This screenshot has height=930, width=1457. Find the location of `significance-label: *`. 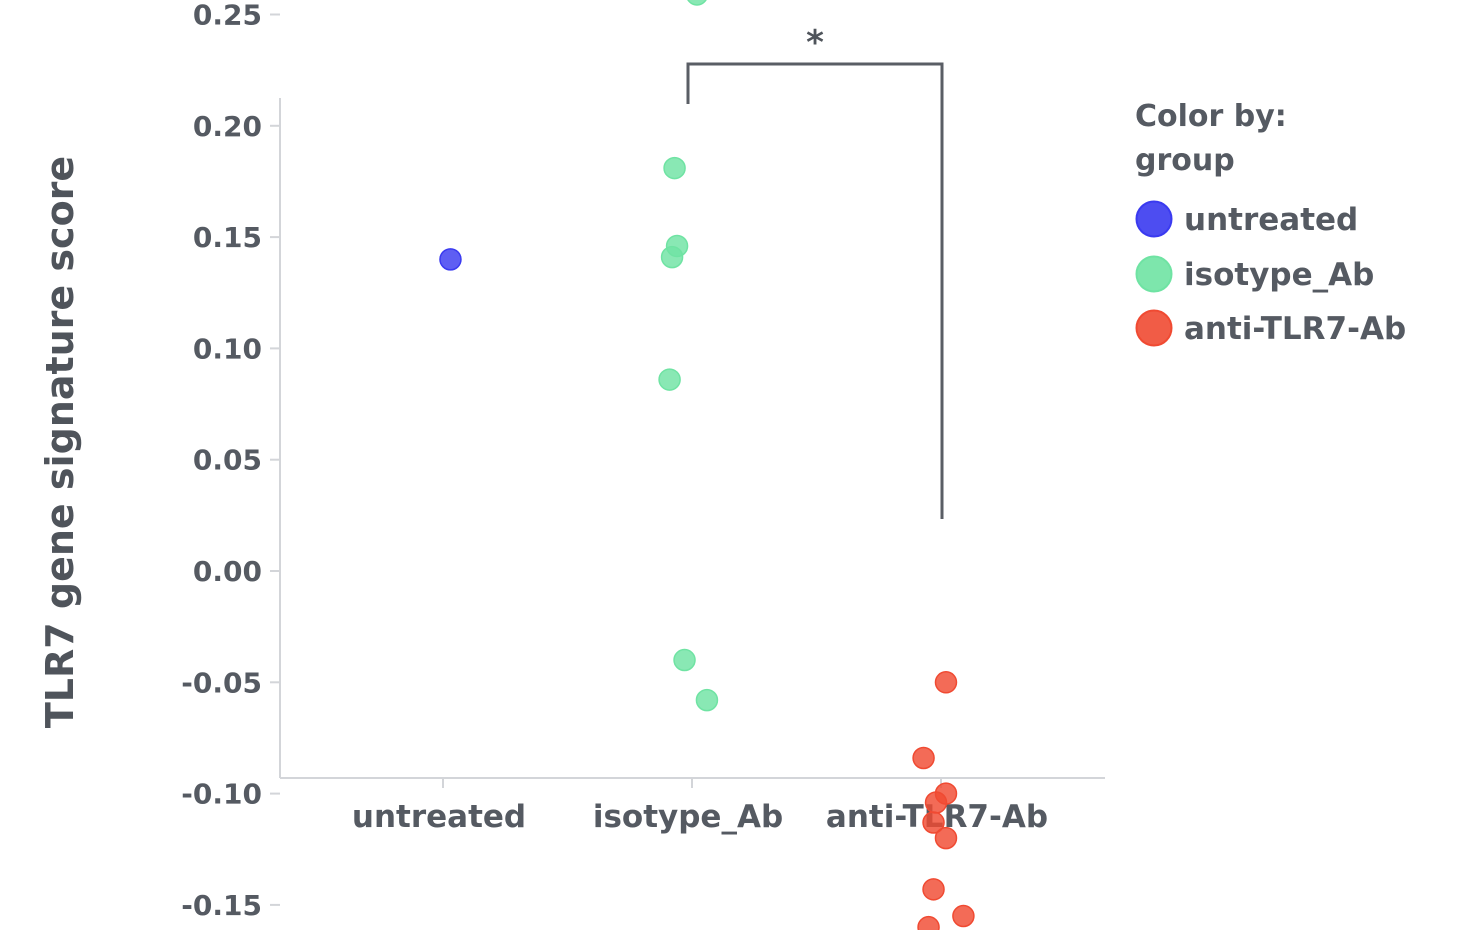

significance-label: * is located at coordinates (815, 43).